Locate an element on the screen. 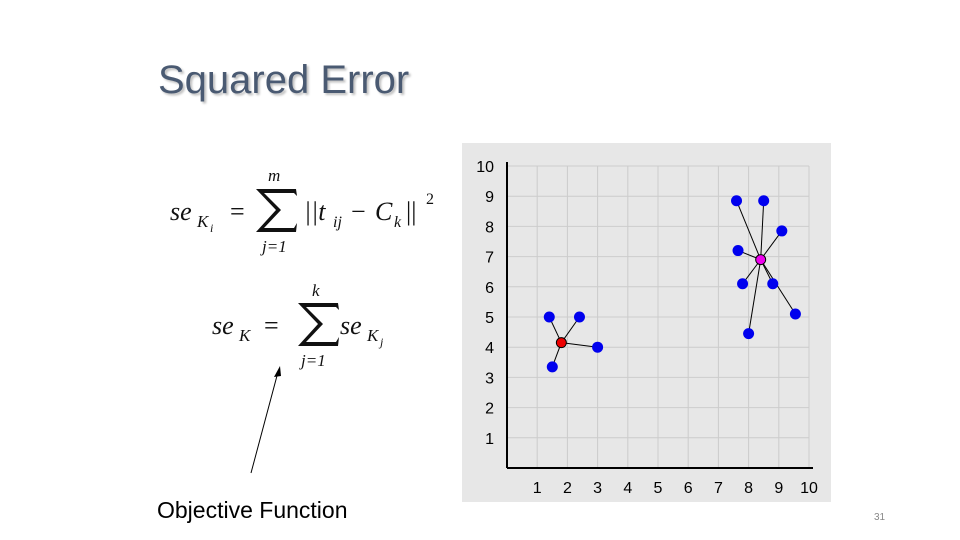 This screenshot has height=540, width=960. f1-sum-lower: j=1 is located at coordinates (273, 246).